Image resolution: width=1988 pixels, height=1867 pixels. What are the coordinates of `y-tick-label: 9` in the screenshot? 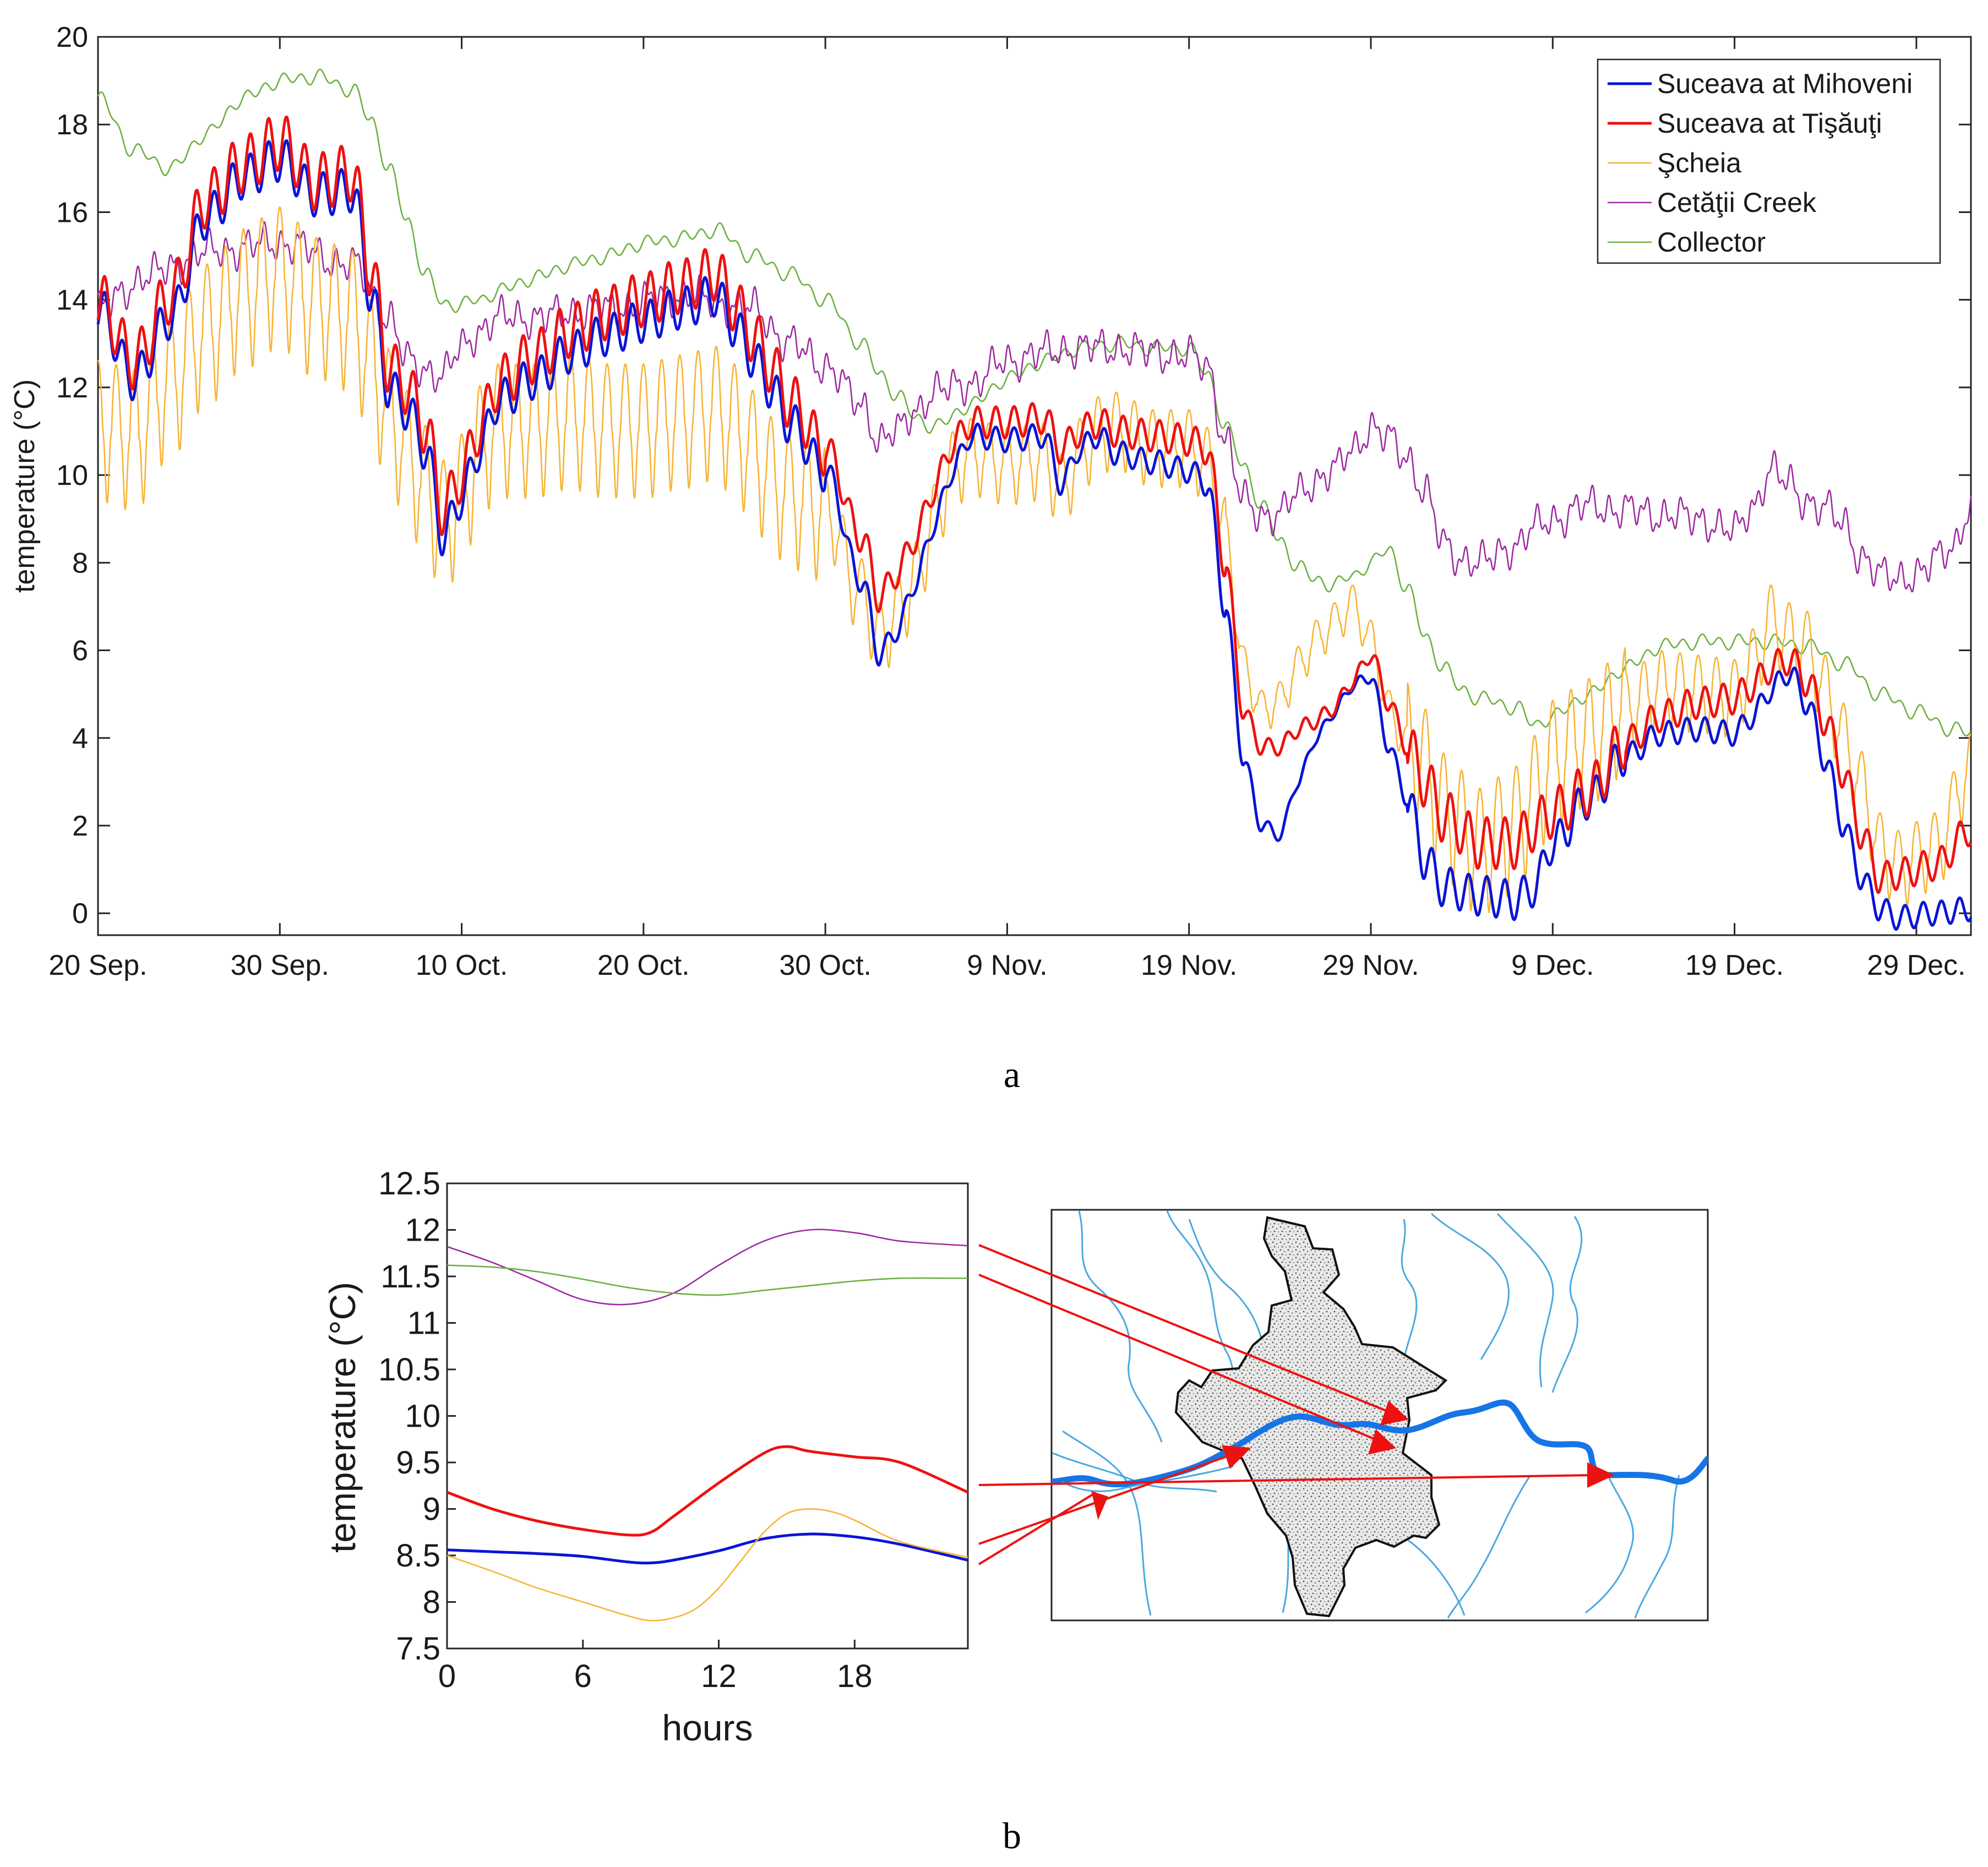 It's located at (432, 1509).